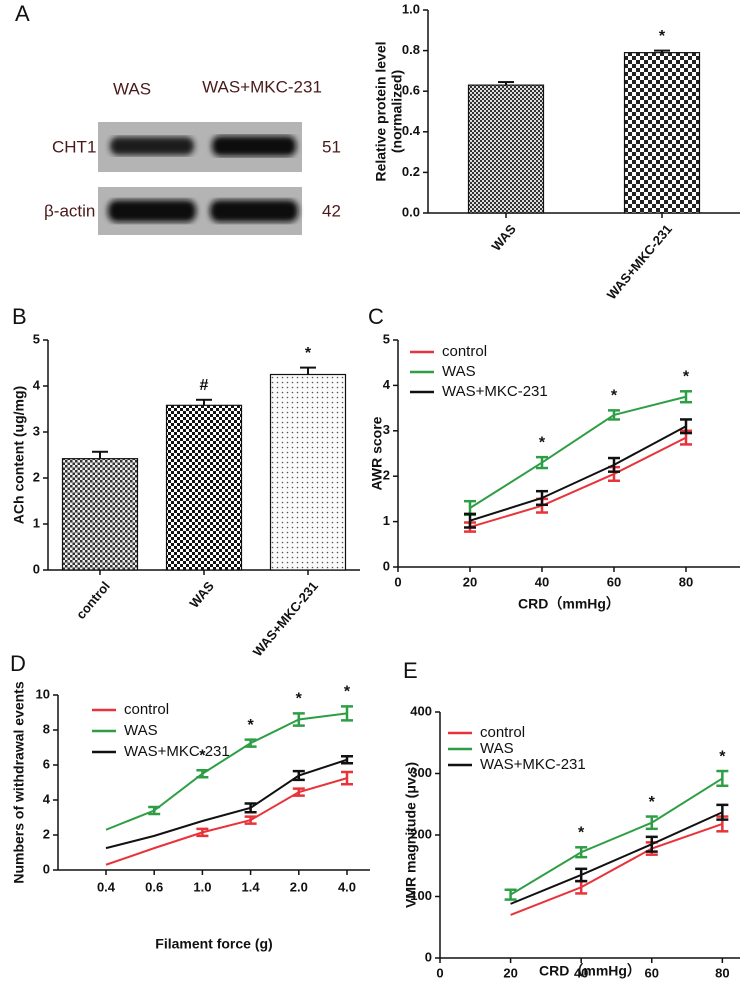 Image resolution: width=756 pixels, height=991 pixels. I want to click on x-tick-label: 0.6, so click(154, 886).